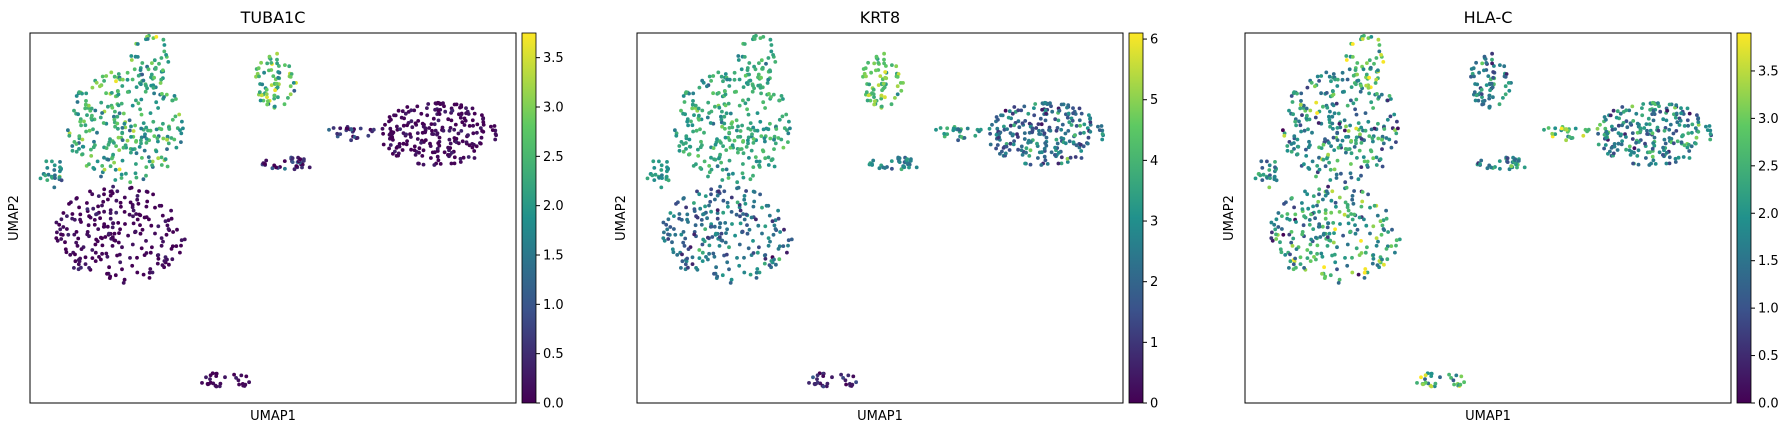 The width and height of the screenshot is (1780, 431). Describe the element at coordinates (1154, 40) in the screenshot. I see `colorbar-tick-label: 6` at that location.